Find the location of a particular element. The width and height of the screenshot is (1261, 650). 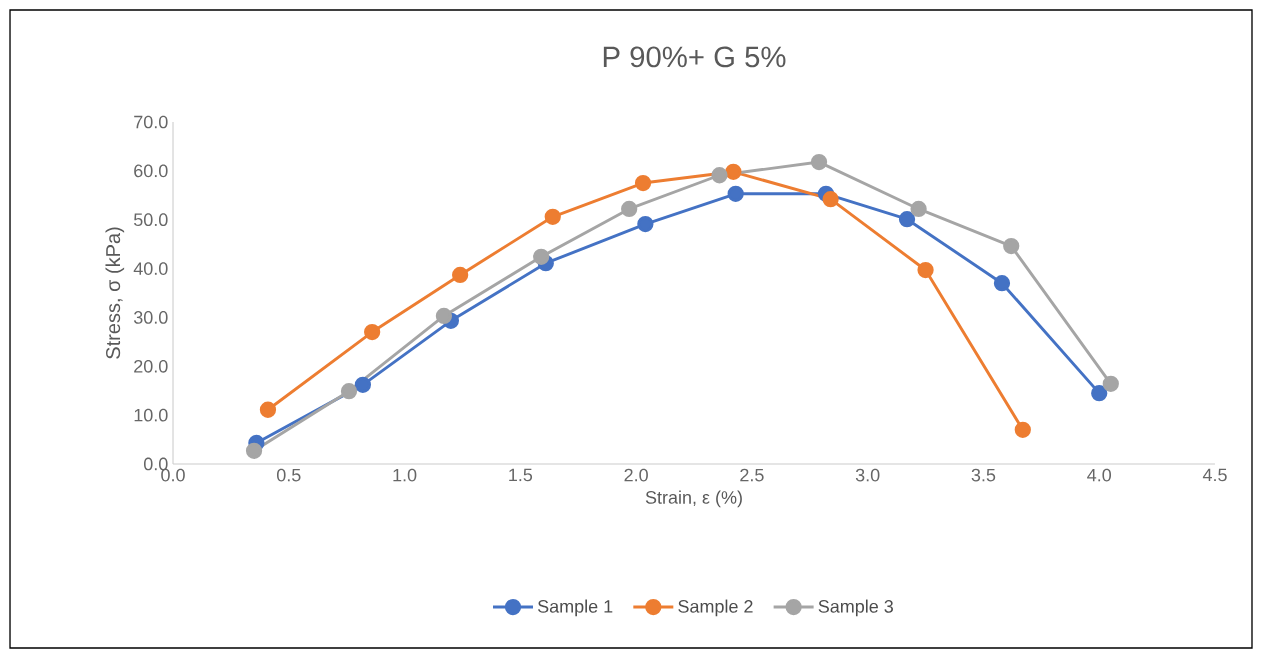

x-tick-label: 1.0 is located at coordinates (405, 475).